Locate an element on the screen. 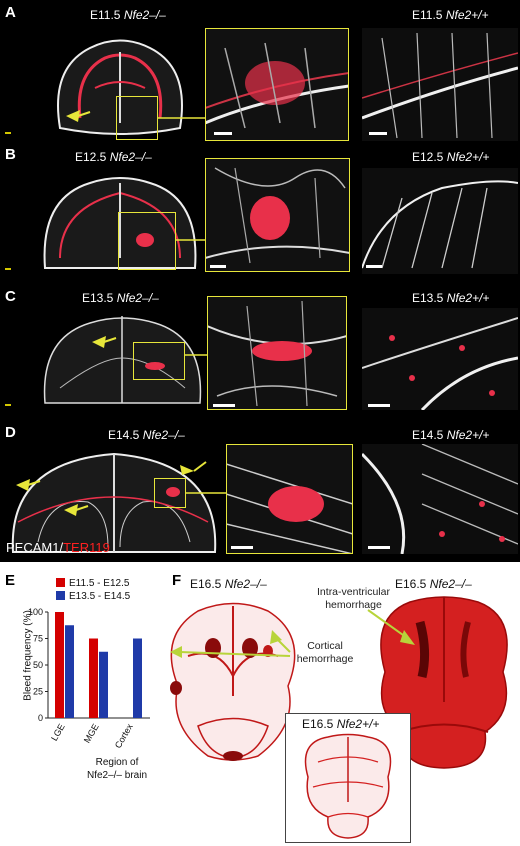 The image size is (520, 846). panel-label-B: B is located at coordinates (10, 154).